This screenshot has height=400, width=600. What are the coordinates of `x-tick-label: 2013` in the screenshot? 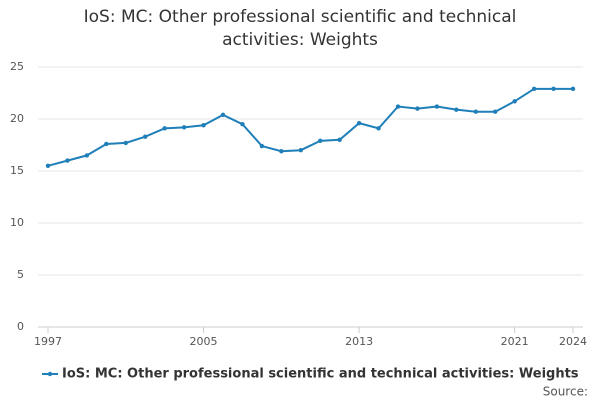 It's located at (359, 341).